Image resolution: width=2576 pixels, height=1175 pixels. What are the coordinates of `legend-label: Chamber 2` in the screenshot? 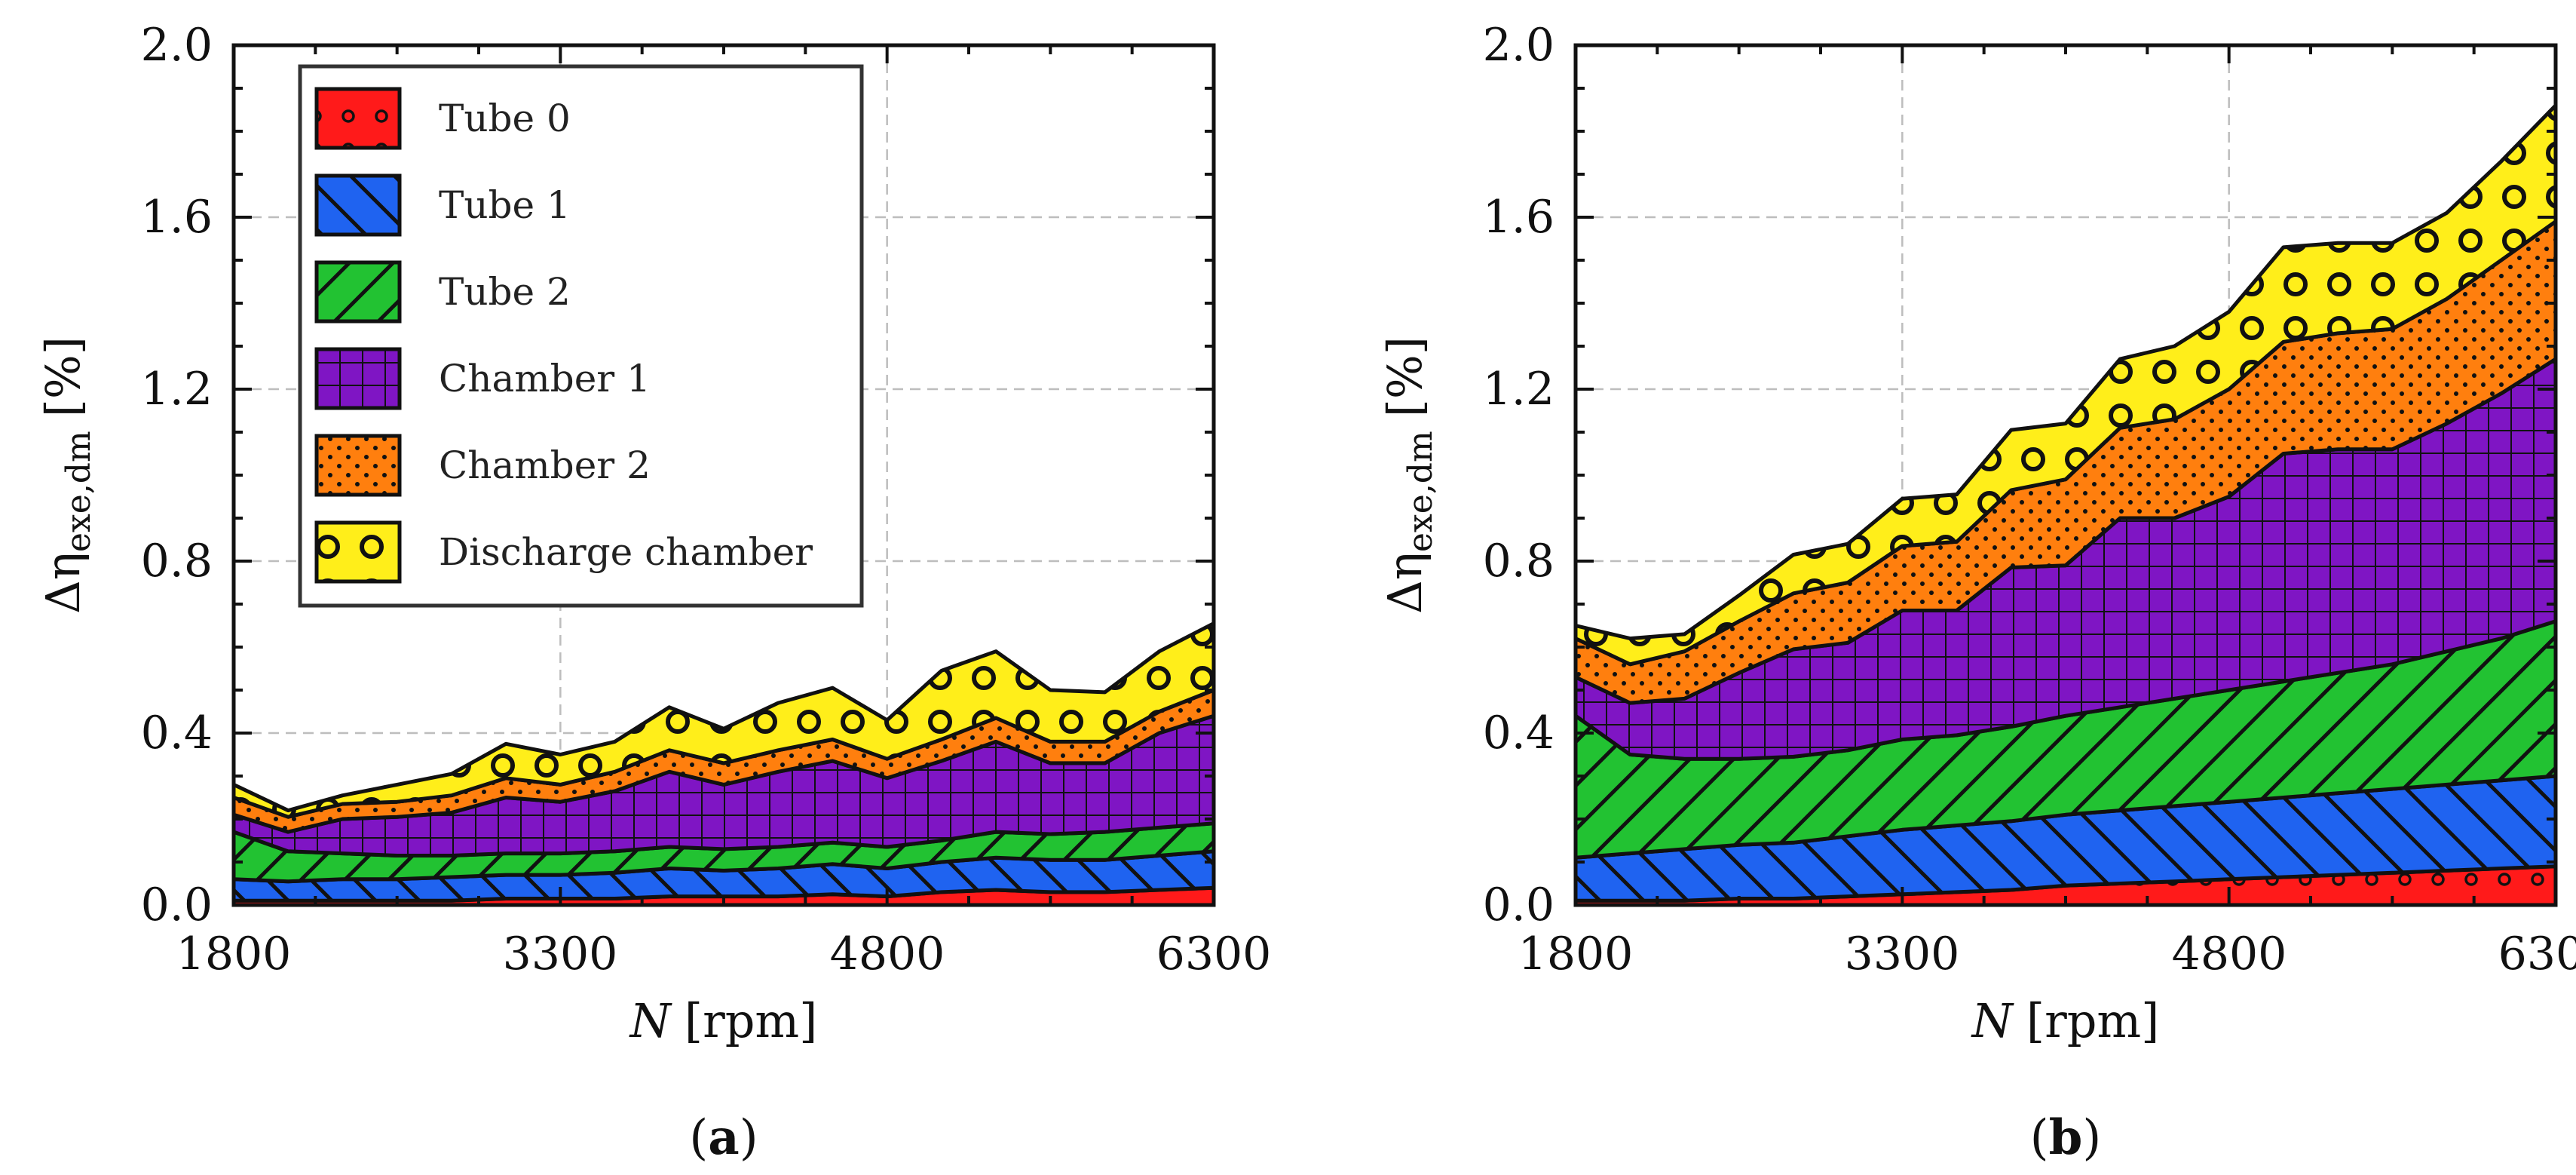 It's located at (545, 465).